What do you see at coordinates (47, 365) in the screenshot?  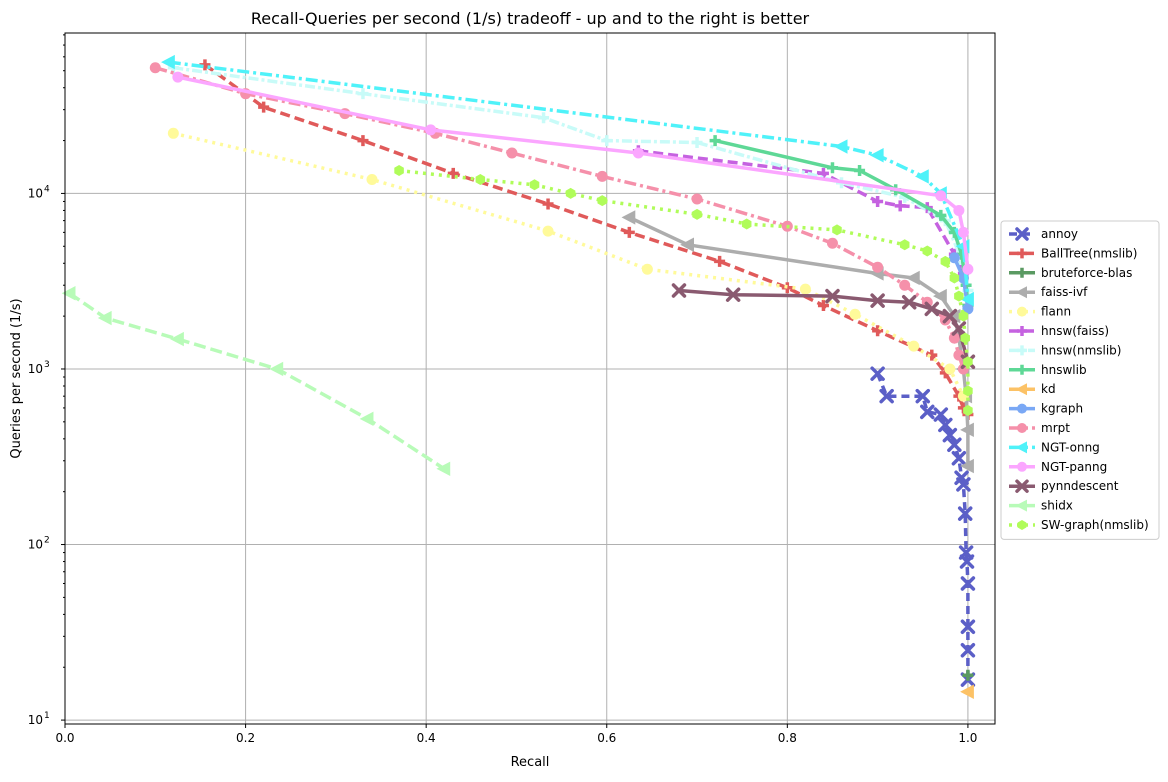 I see `y-tick-exponent: 3` at bounding box center [47, 365].